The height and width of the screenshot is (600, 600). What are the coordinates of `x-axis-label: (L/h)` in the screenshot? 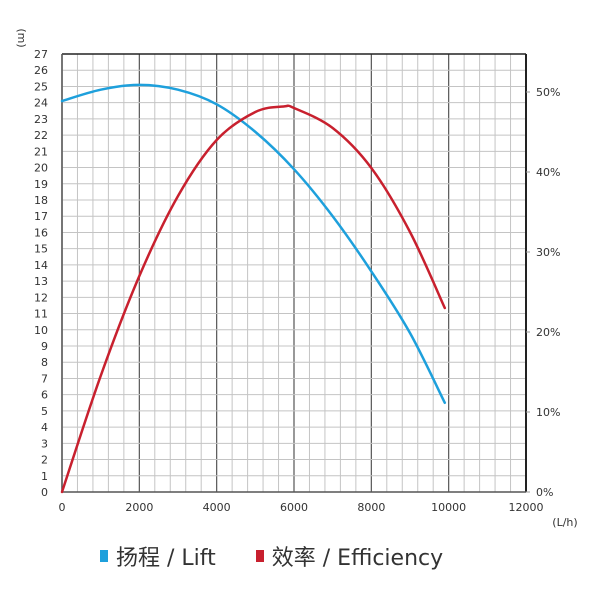 It's located at (564, 522).